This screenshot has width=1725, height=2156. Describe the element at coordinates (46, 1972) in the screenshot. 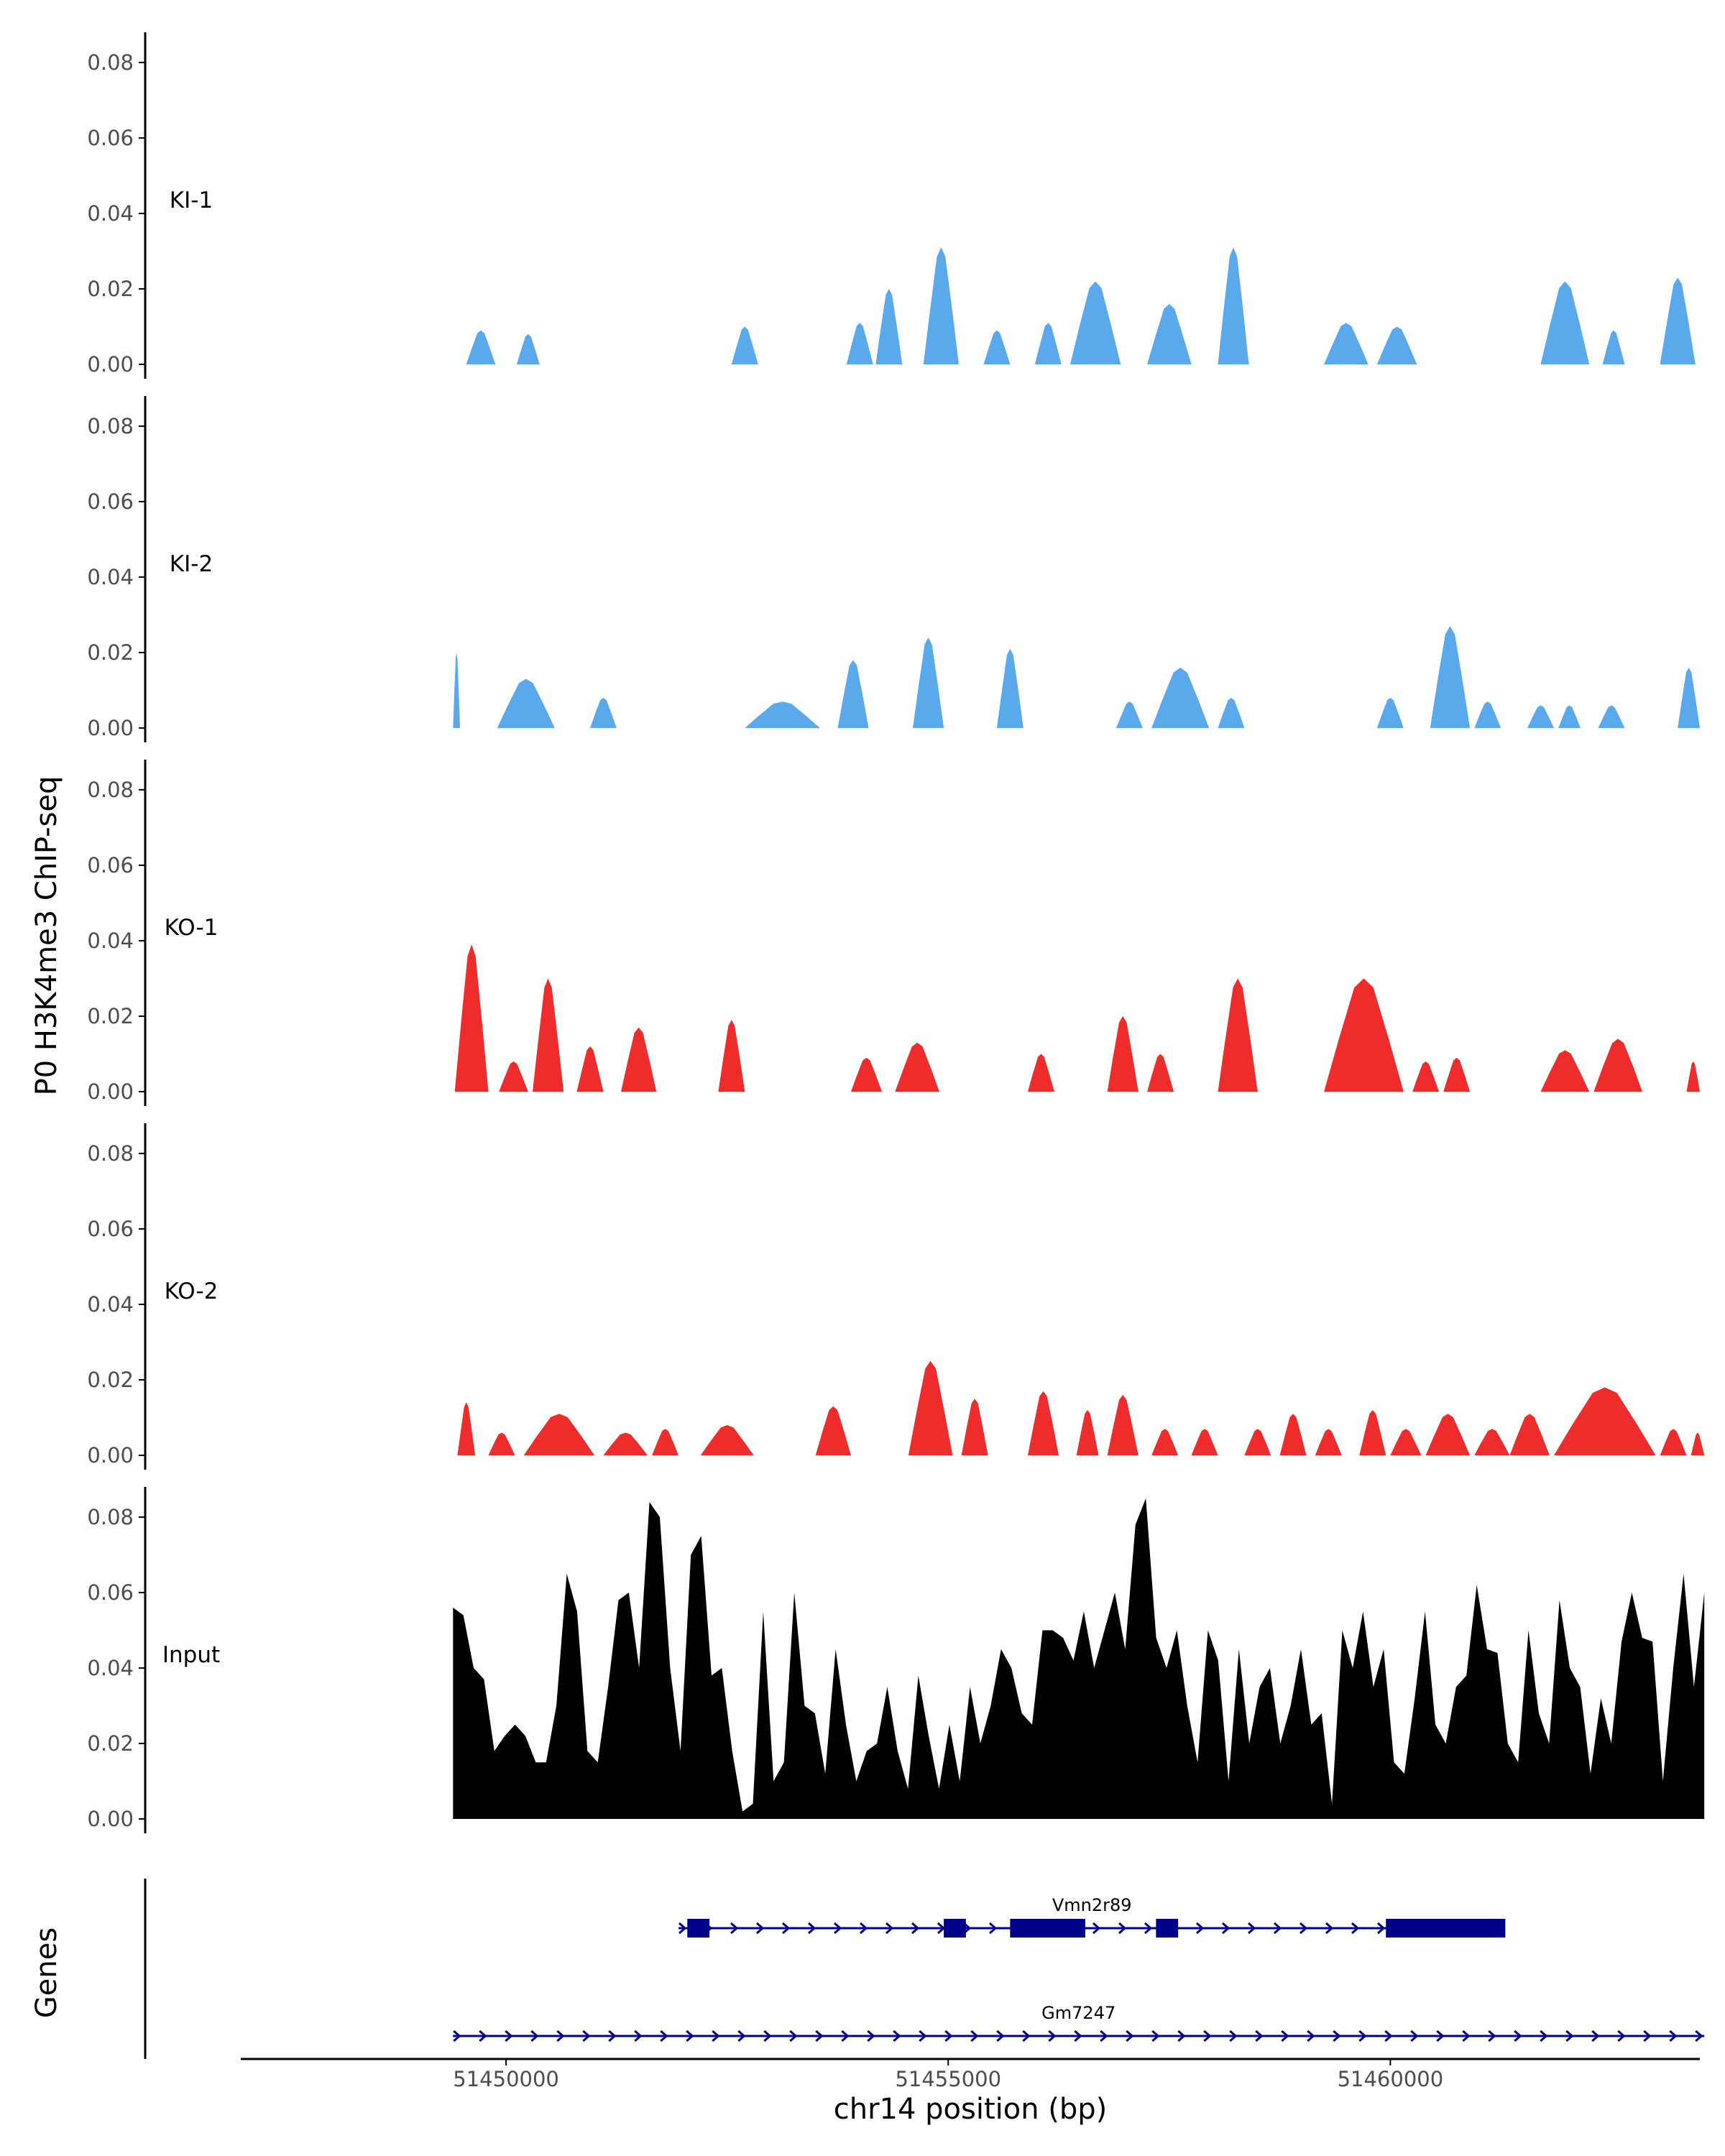

I see `genes-axis-title: Genes` at that location.